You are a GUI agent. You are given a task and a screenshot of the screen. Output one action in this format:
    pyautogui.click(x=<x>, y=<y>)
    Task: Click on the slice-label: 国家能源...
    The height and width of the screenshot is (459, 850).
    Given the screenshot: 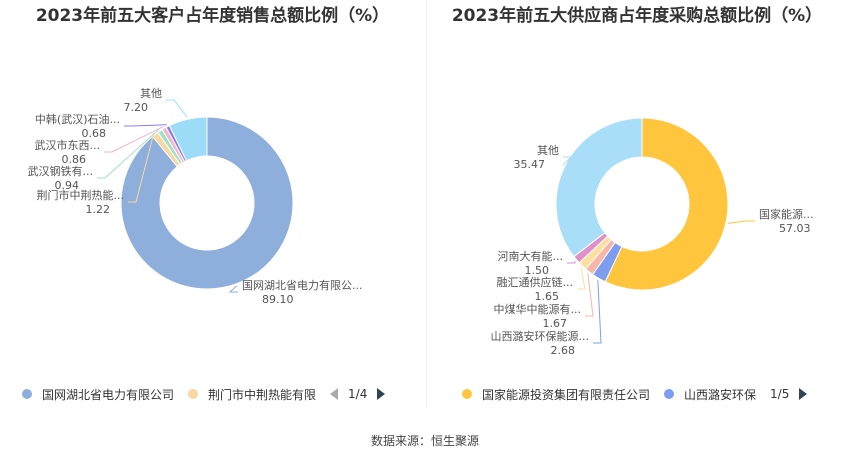 What is the action you would take?
    pyautogui.click(x=786, y=214)
    